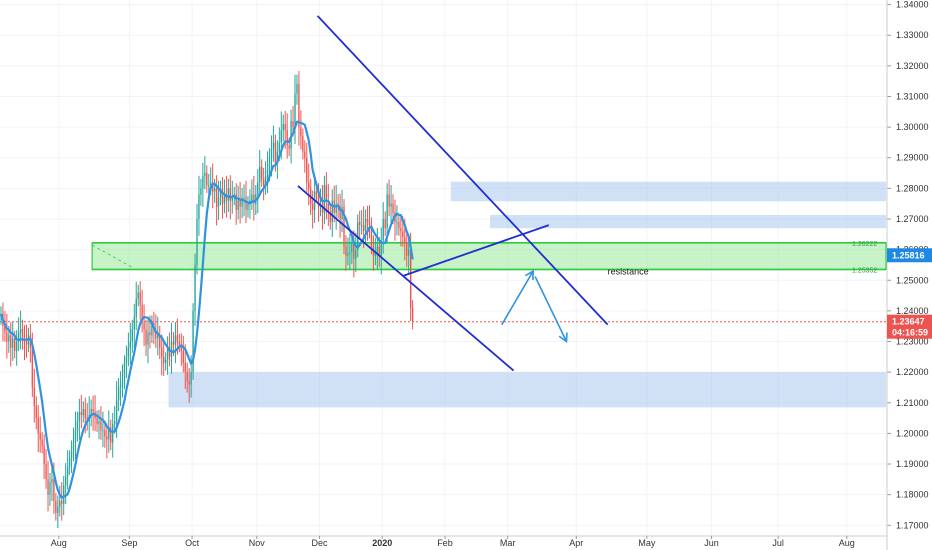  What do you see at coordinates (910, 333) in the screenshot?
I see `countdown-label: 04:16:59` at bounding box center [910, 333].